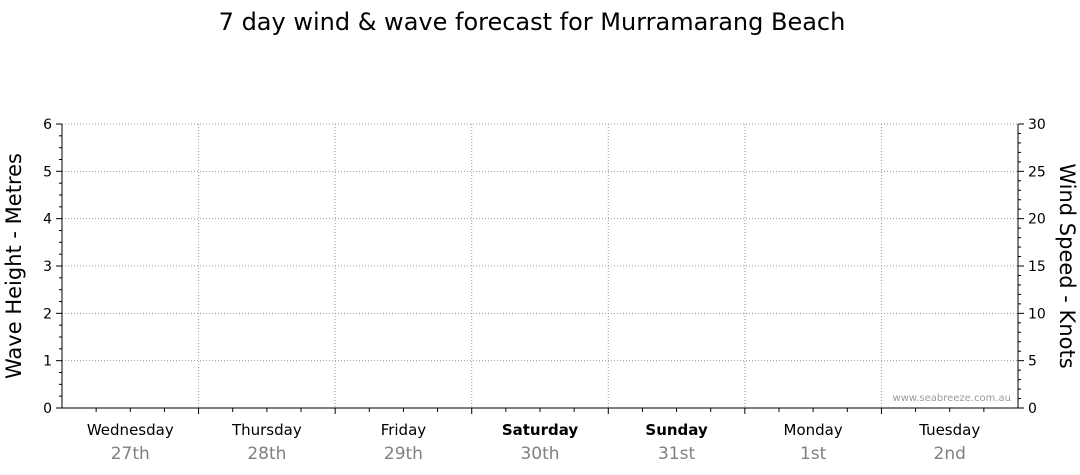 This screenshot has height=475, width=1080. What do you see at coordinates (130, 454) in the screenshot?
I see `day-date-label: 27th` at bounding box center [130, 454].